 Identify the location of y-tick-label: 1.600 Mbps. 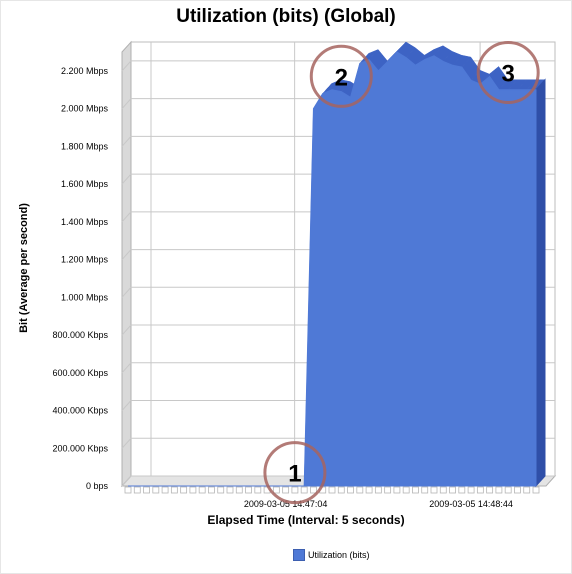
(85, 184).